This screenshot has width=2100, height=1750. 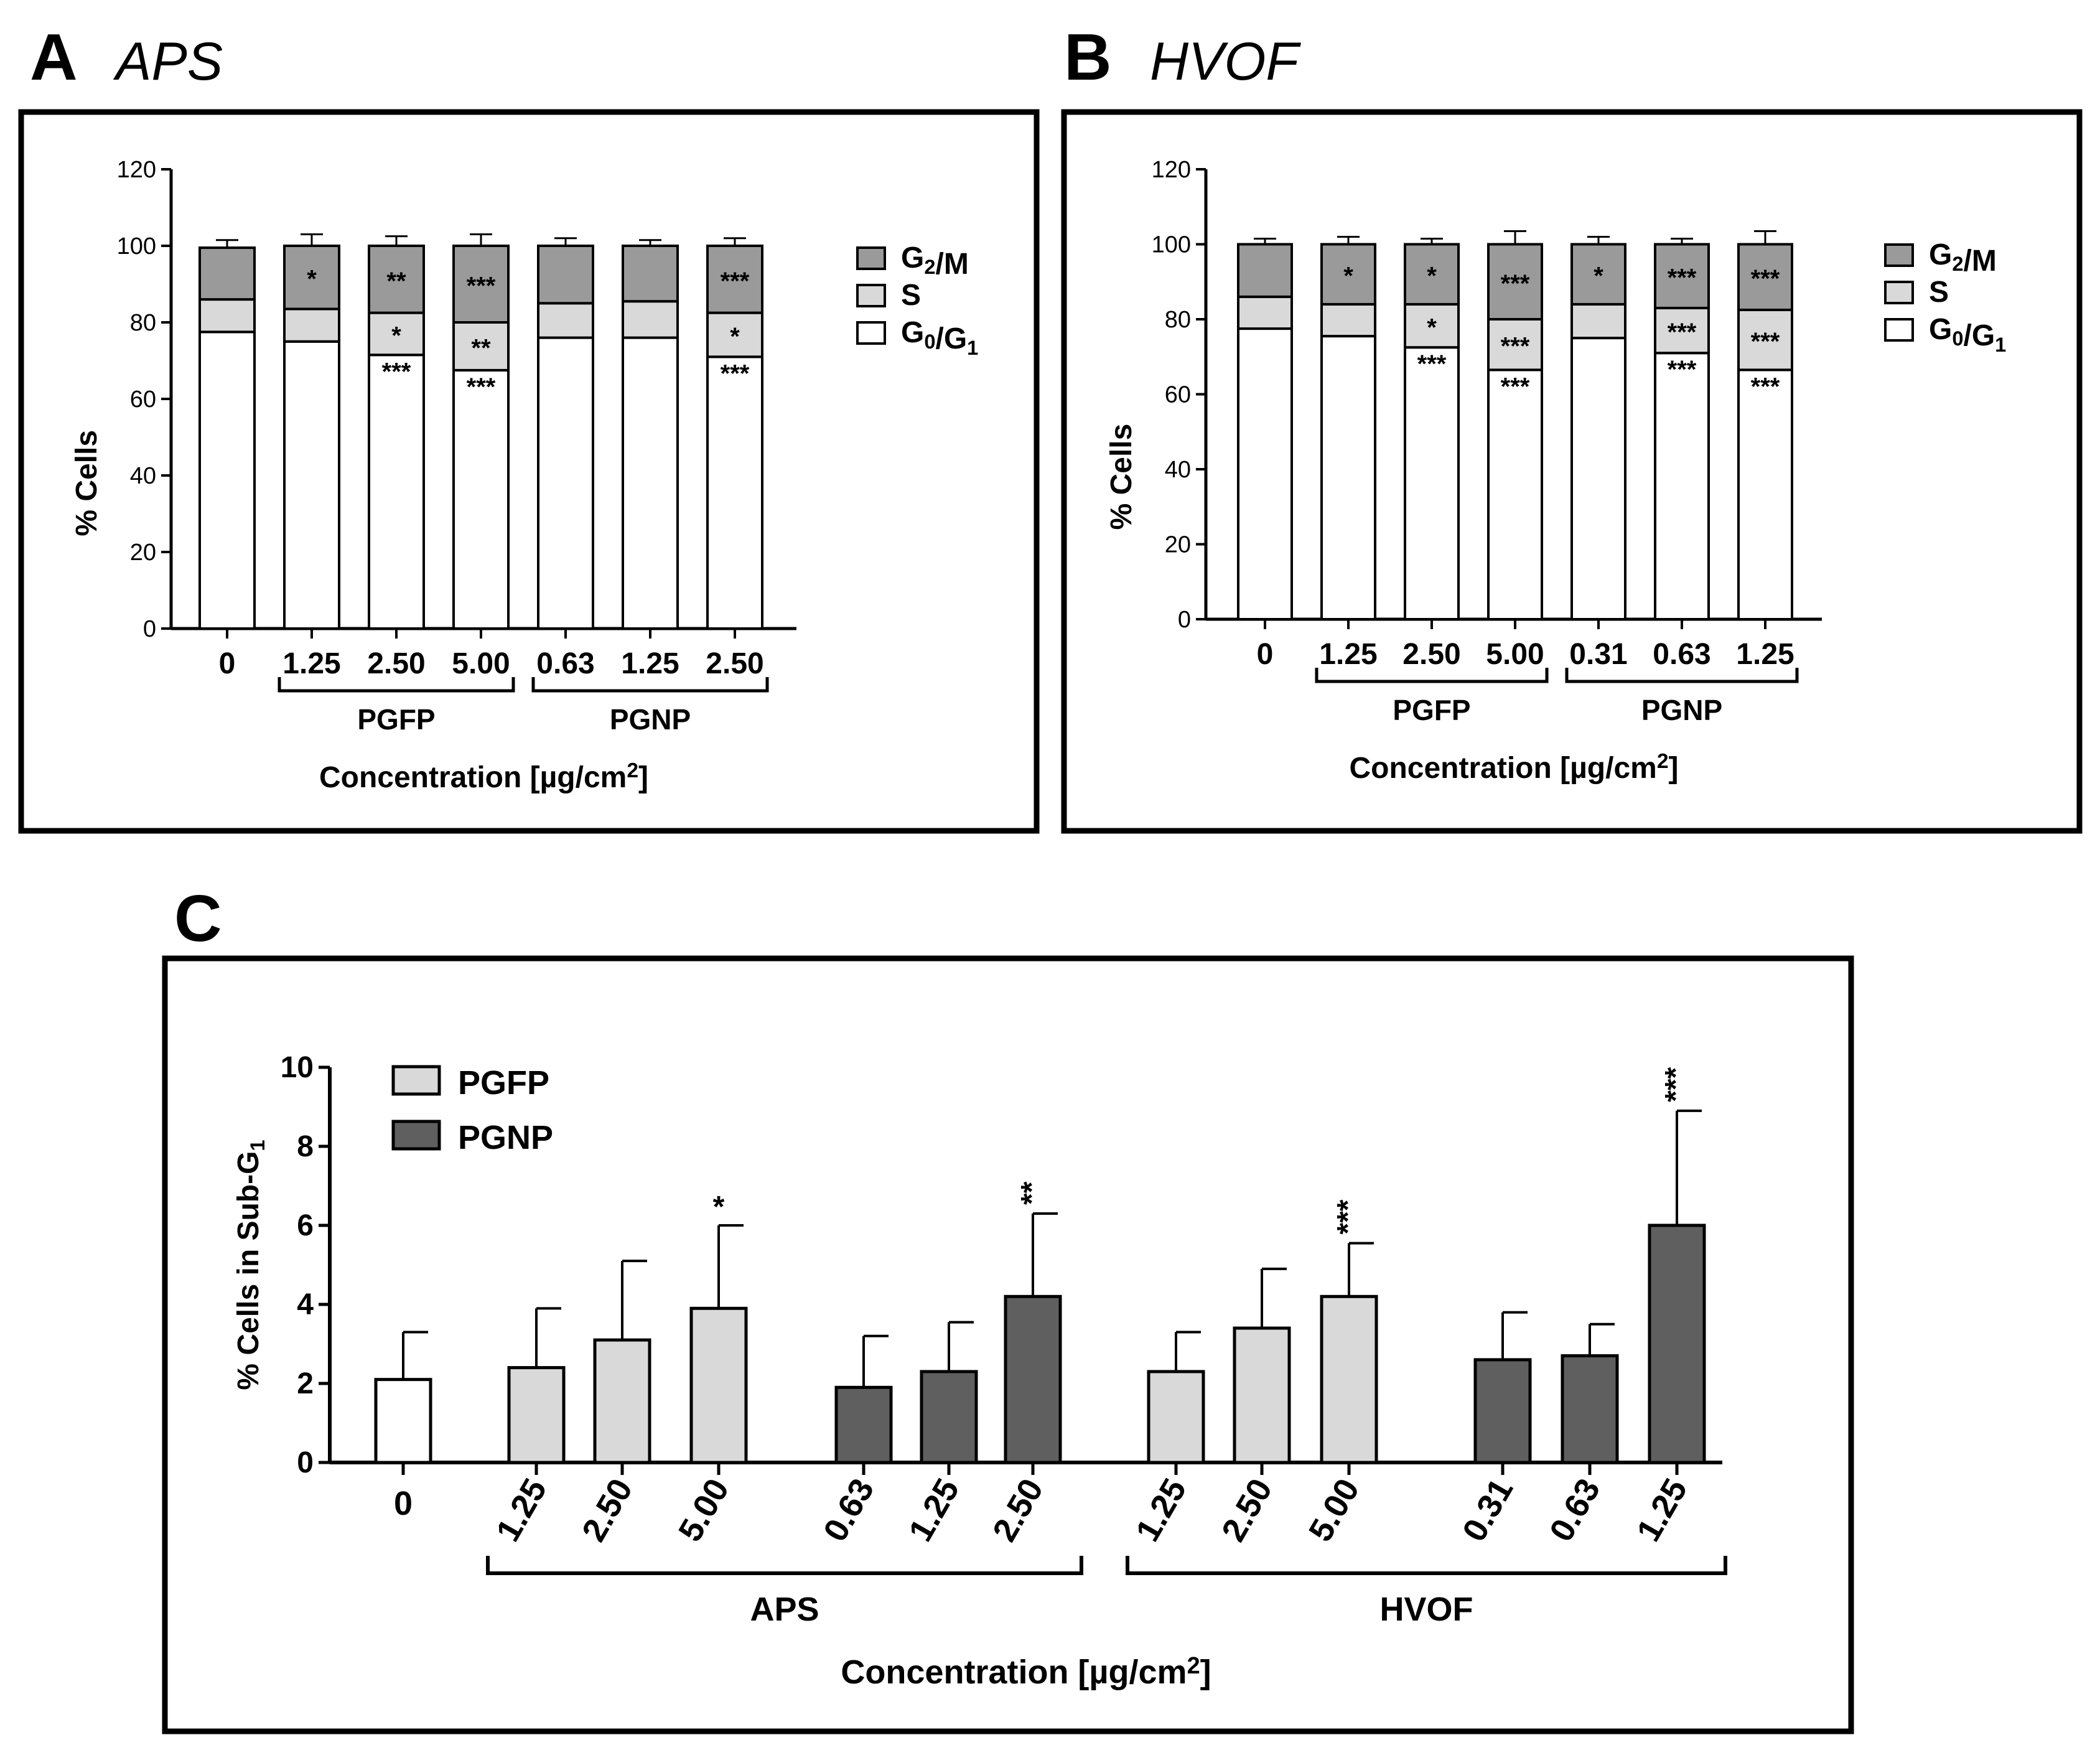 What do you see at coordinates (54, 57) in the screenshot?
I see `panel-a-letter: A` at bounding box center [54, 57].